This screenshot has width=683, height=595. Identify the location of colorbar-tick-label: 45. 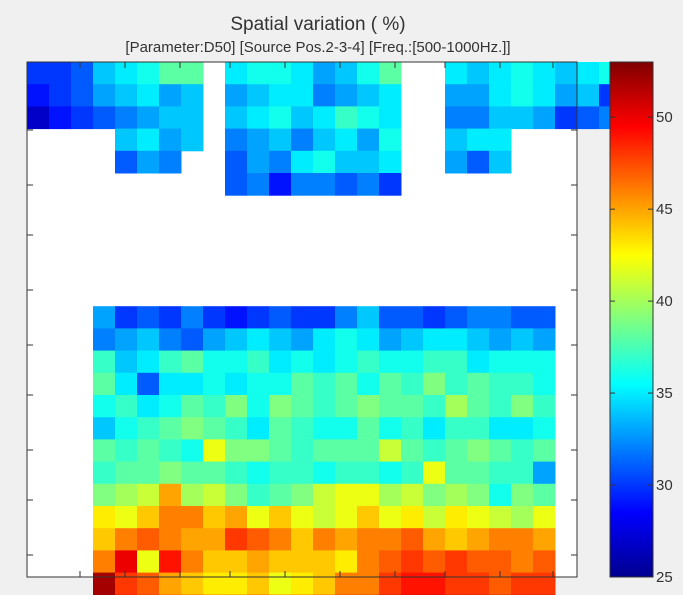
(664, 209).